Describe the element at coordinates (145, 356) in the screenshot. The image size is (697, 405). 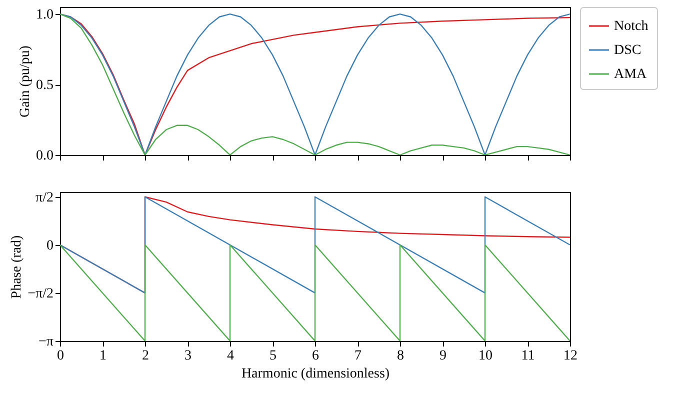
I see `x-tick-label: 2` at that location.